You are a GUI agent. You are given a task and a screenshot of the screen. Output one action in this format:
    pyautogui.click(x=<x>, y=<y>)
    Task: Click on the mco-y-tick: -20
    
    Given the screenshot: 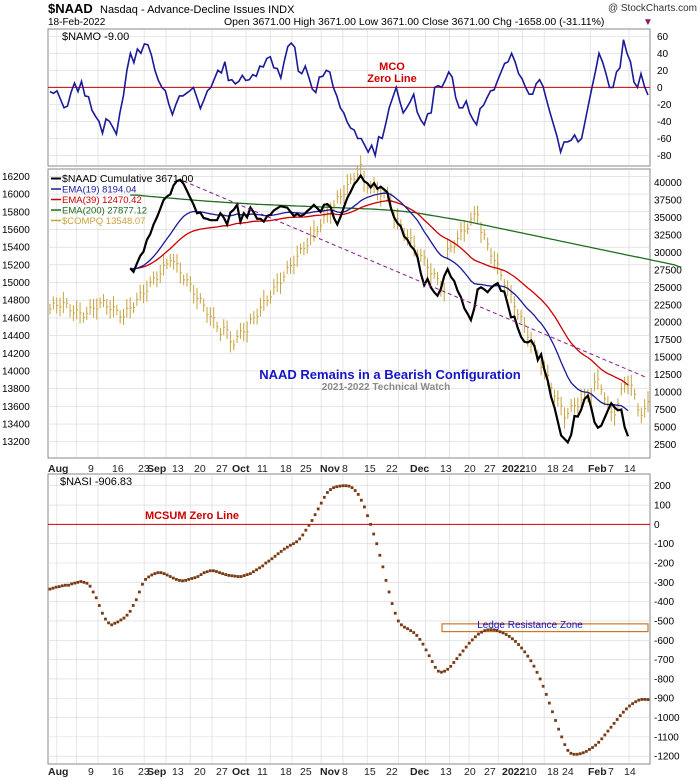 What is the action you would take?
    pyautogui.click(x=664, y=105)
    